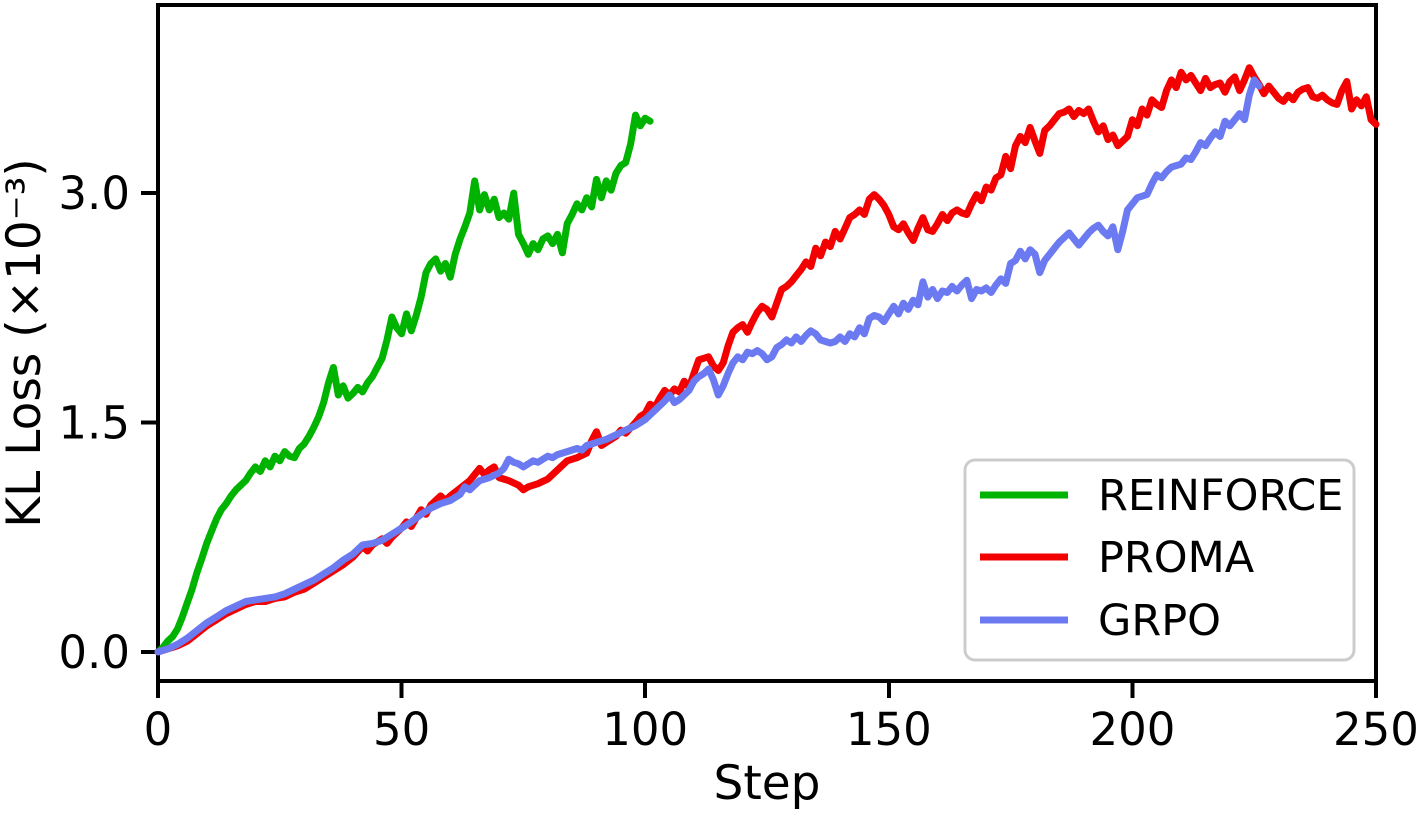  What do you see at coordinates (1374, 729) in the screenshot?
I see `x-tick-label: 250` at bounding box center [1374, 729].